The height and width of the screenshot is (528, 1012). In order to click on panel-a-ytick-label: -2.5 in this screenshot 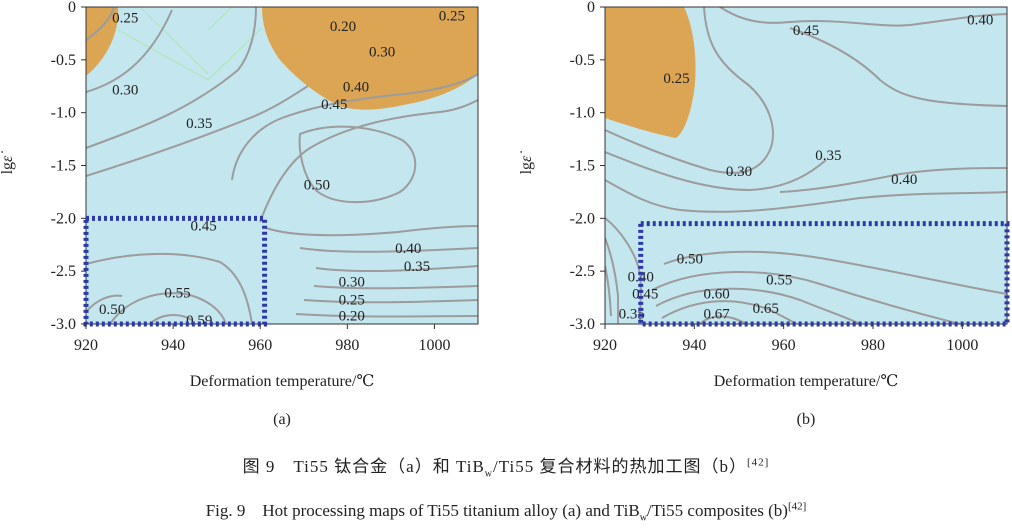, I will do `click(63, 271)`.